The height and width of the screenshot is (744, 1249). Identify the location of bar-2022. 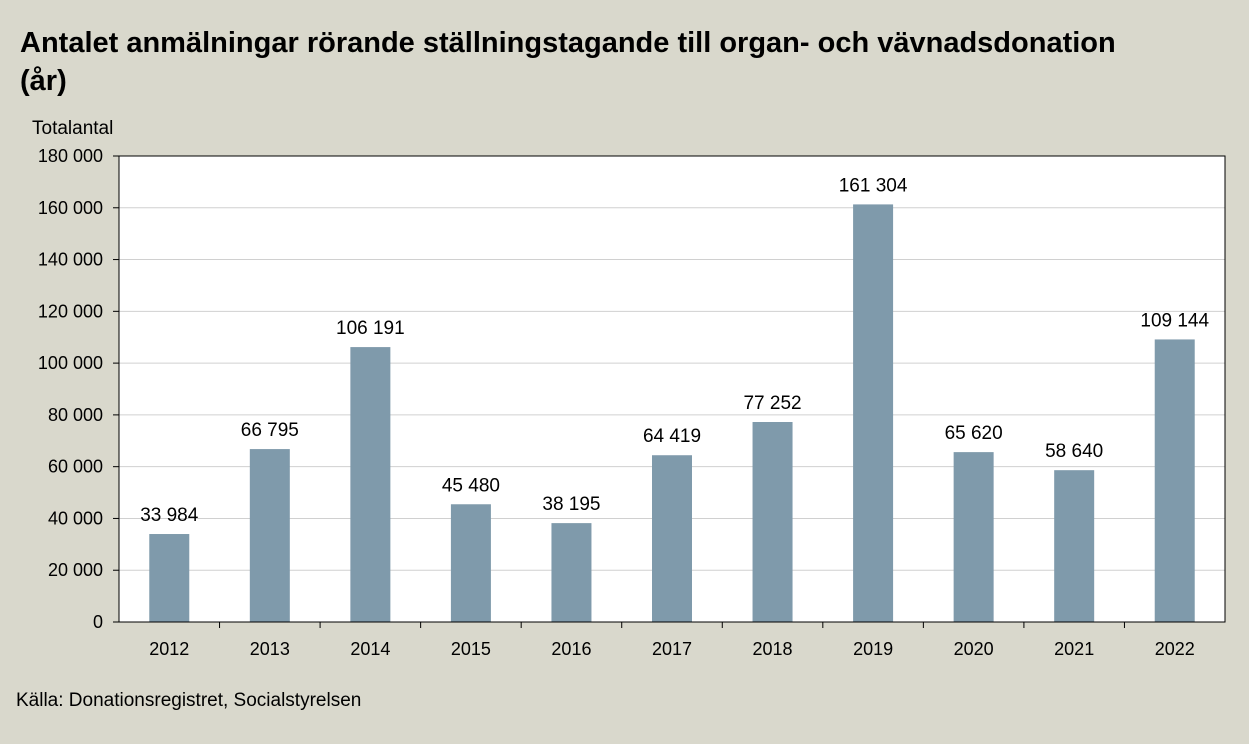
(1174, 480).